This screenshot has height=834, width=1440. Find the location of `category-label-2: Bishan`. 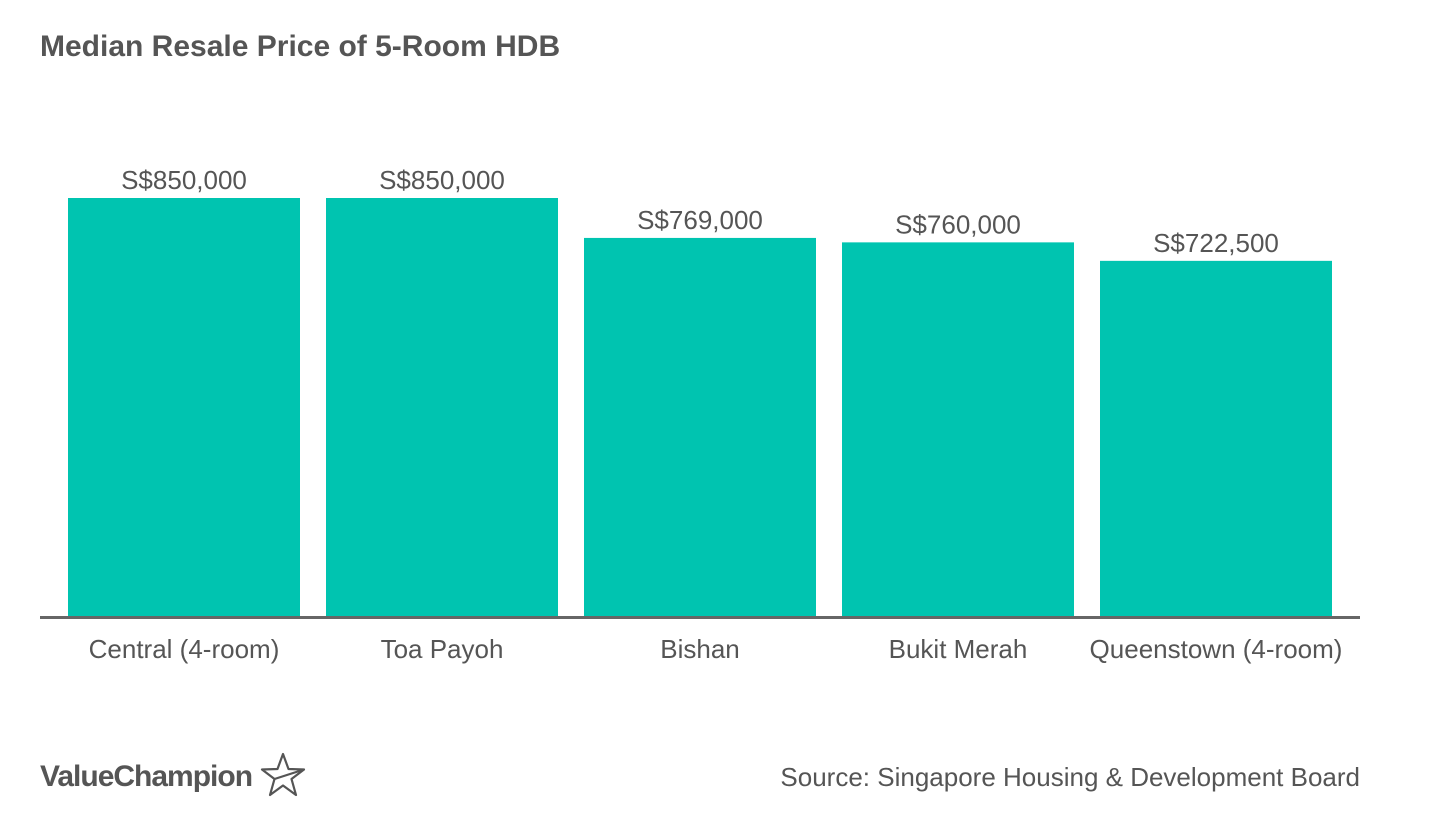

category-label-2: Bishan is located at coordinates (700, 649).